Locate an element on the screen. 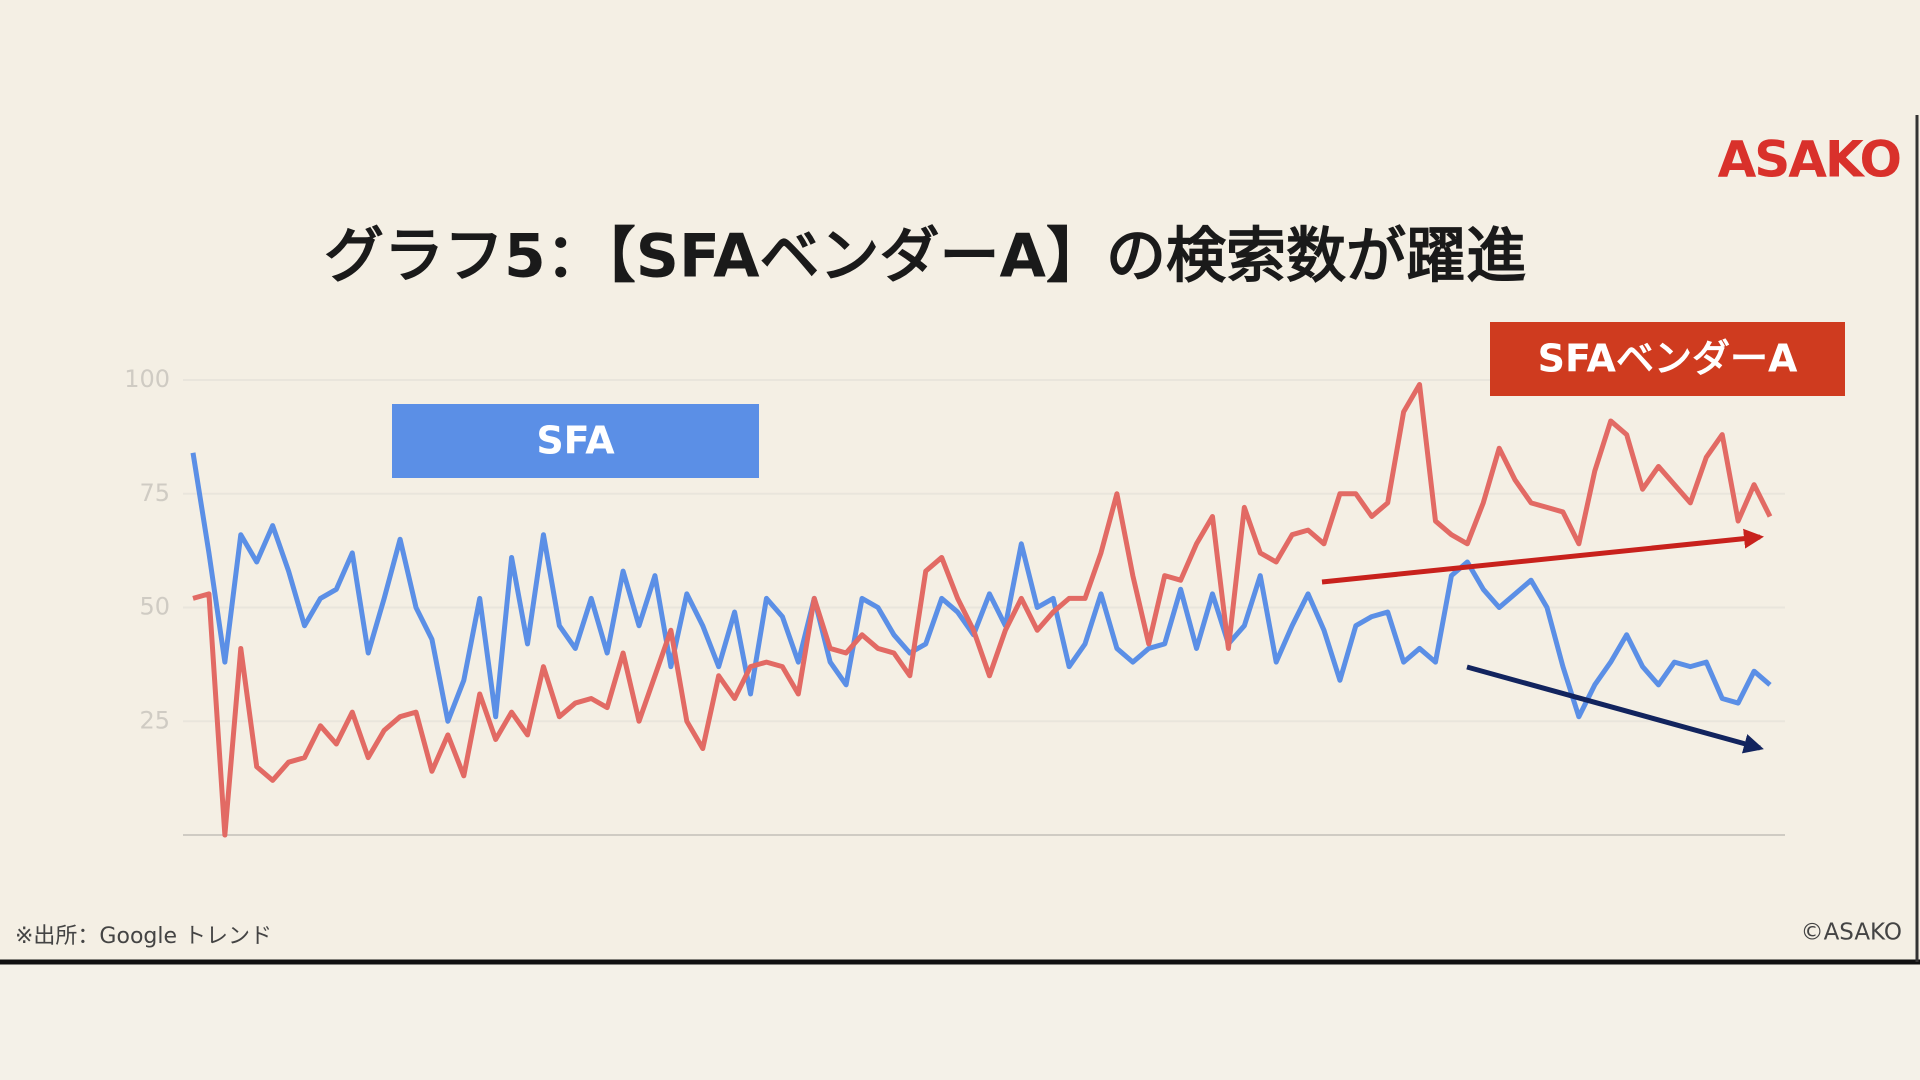 This screenshot has height=1080, width=1920. y-tick-label: 25 is located at coordinates (154, 720).